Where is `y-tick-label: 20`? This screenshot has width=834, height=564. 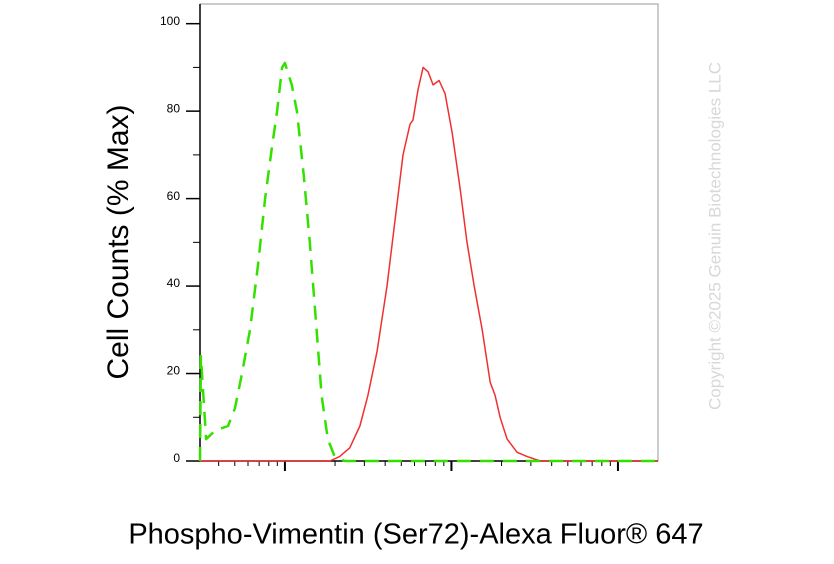
y-tick-label: 20 is located at coordinates (174, 371).